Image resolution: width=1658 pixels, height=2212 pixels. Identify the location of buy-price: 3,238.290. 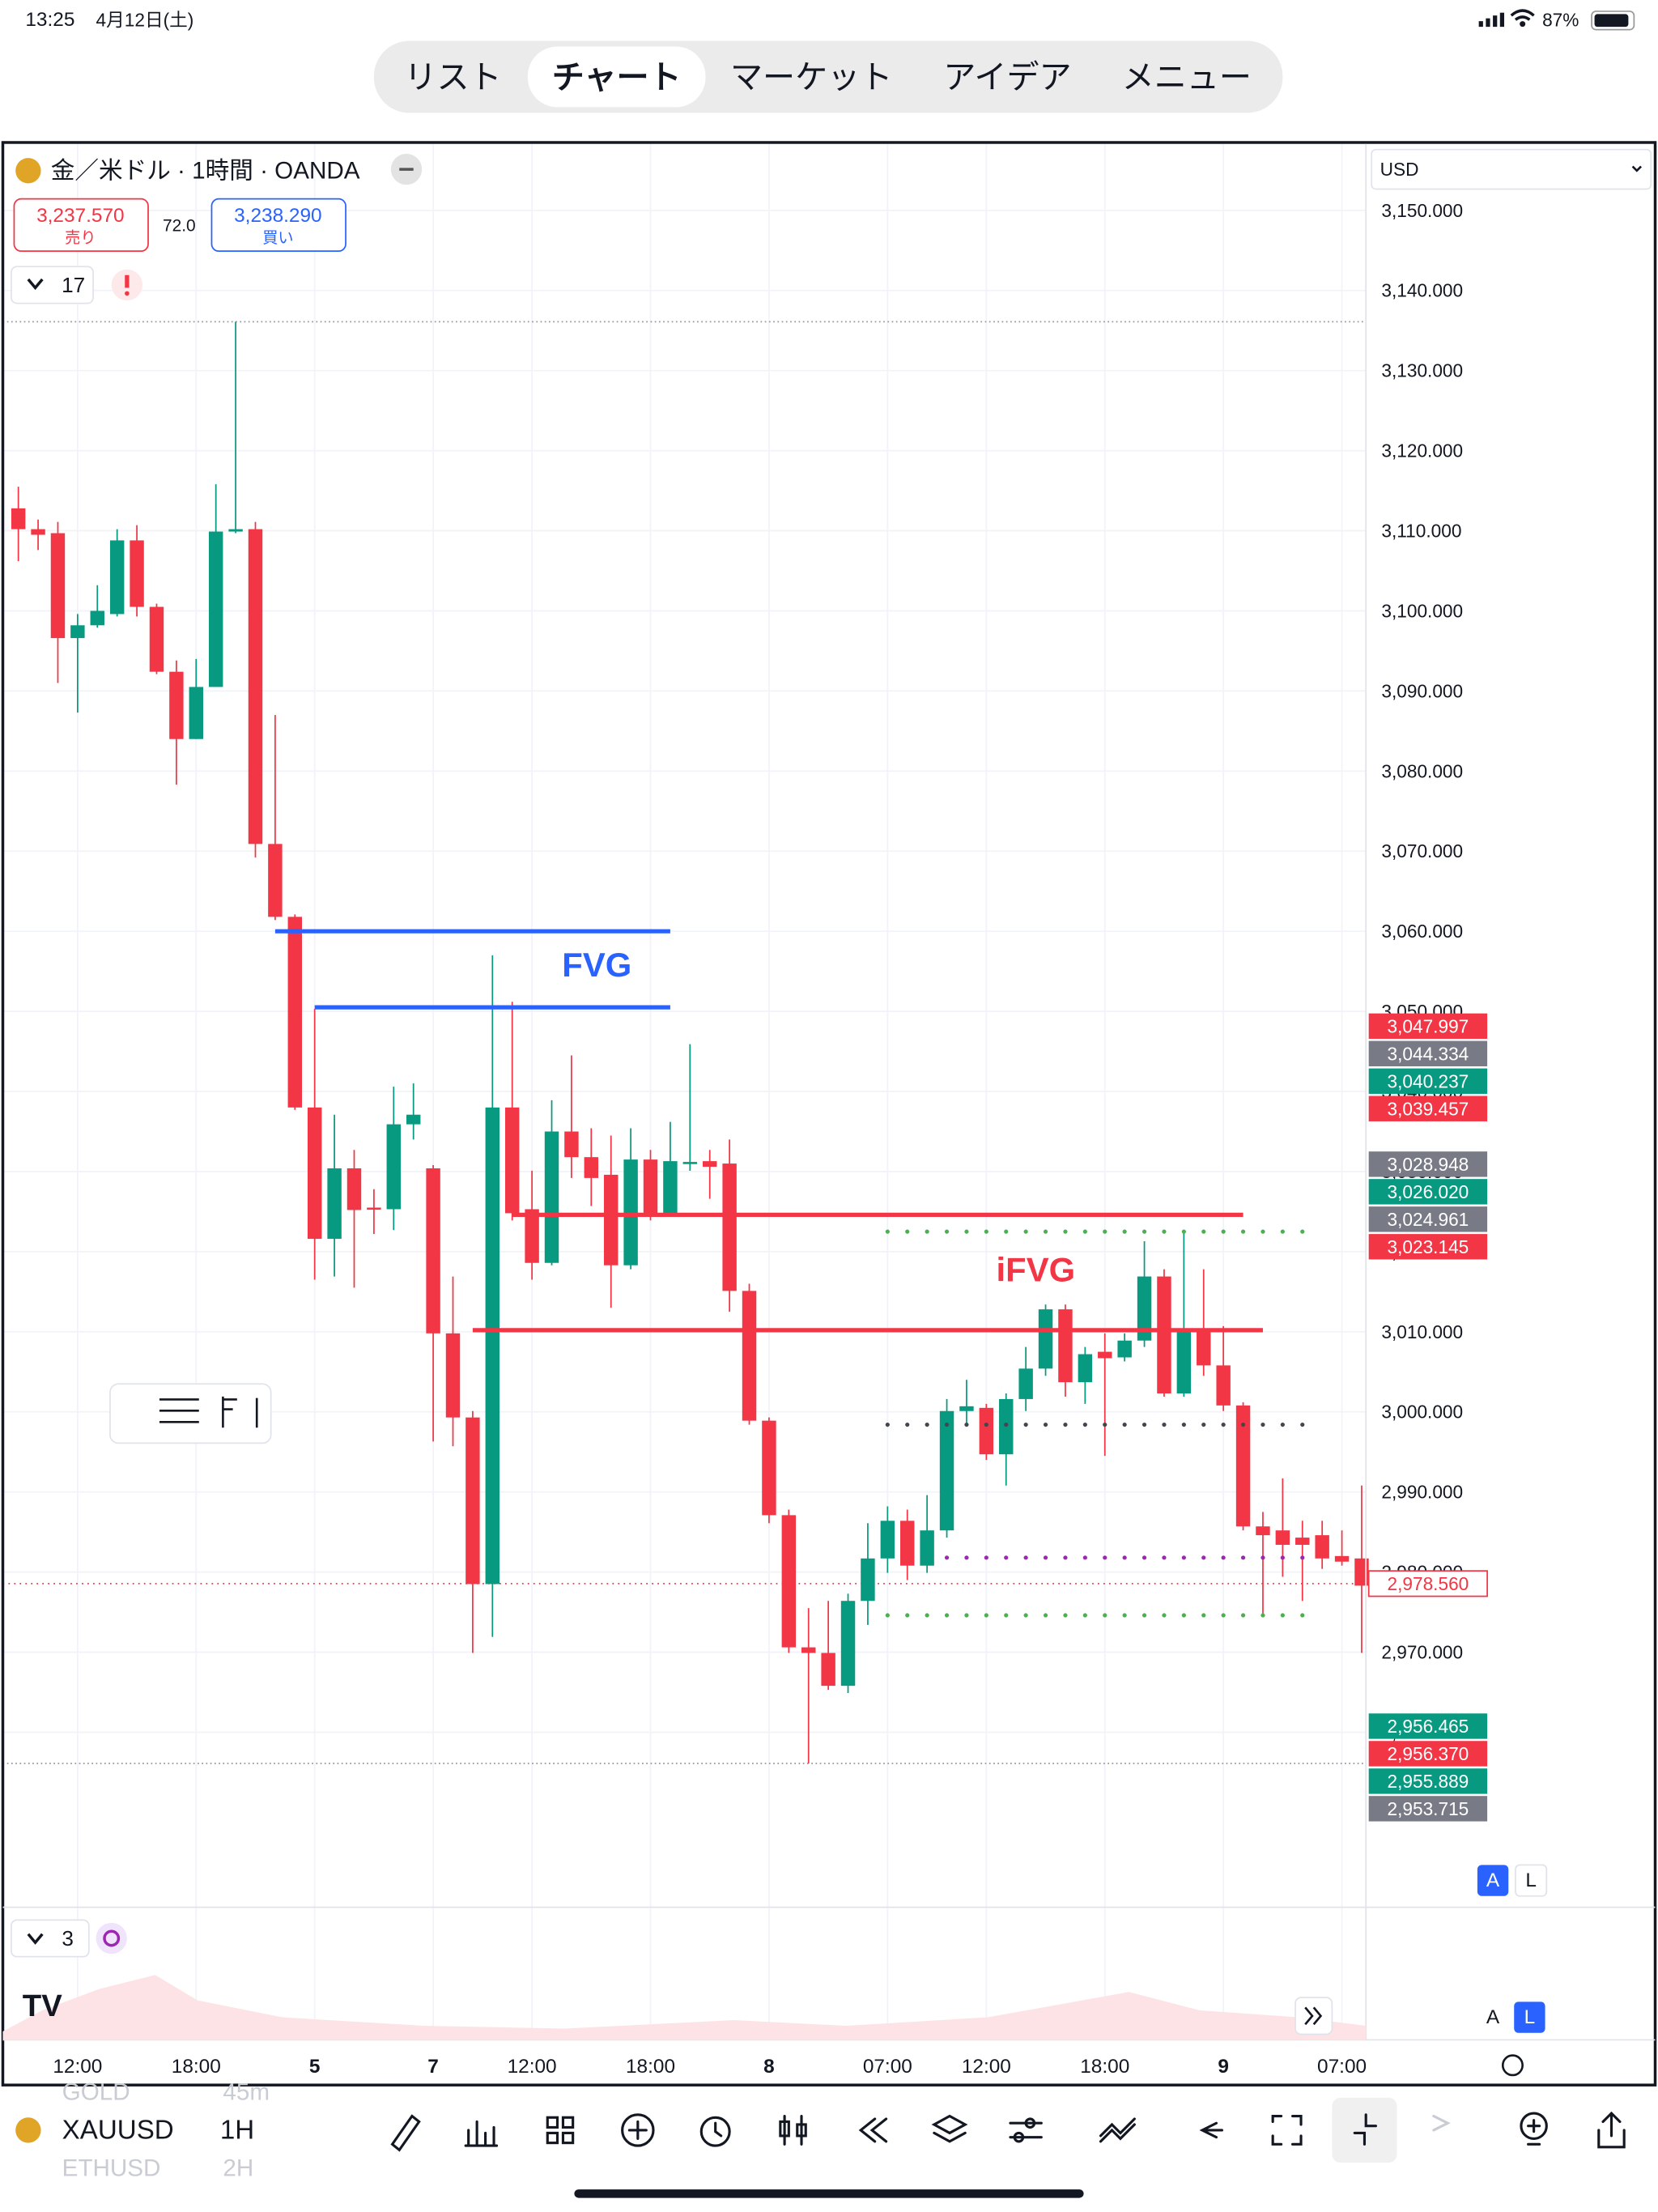
(277, 216).